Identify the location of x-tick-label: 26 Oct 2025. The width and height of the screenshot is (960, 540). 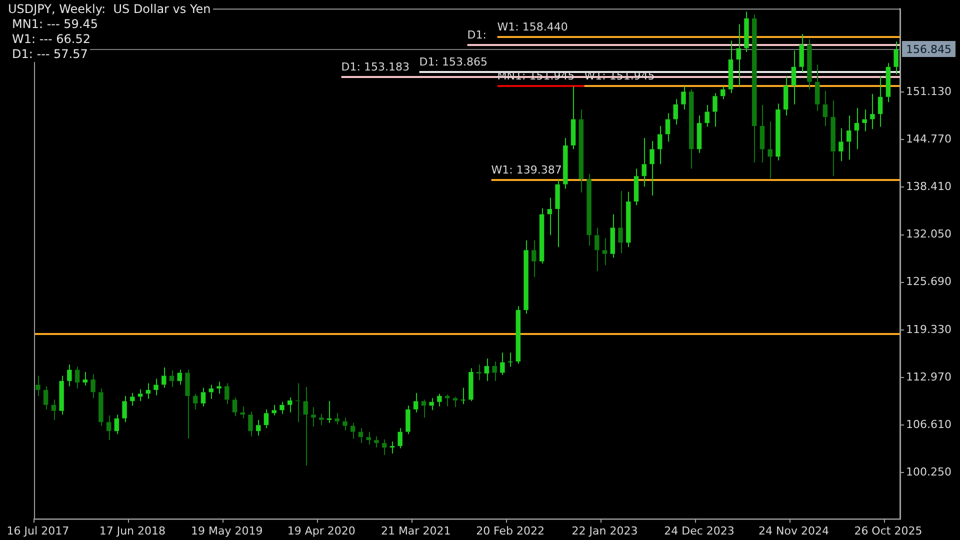
(888, 531).